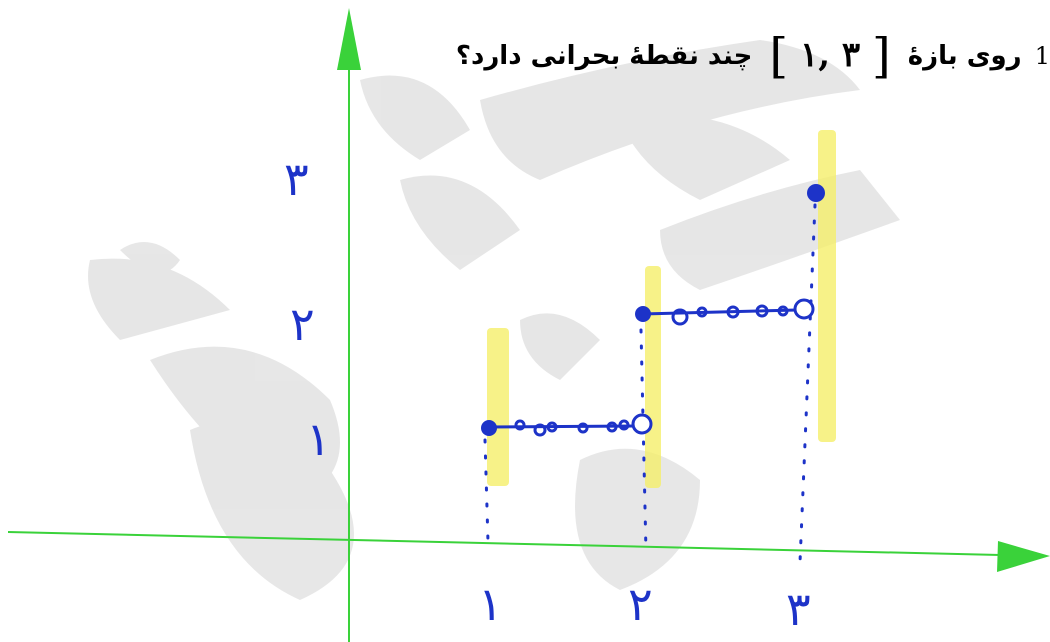 This screenshot has width=1050, height=642. I want to click on y-tick-3: ۳, so click(296, 179).